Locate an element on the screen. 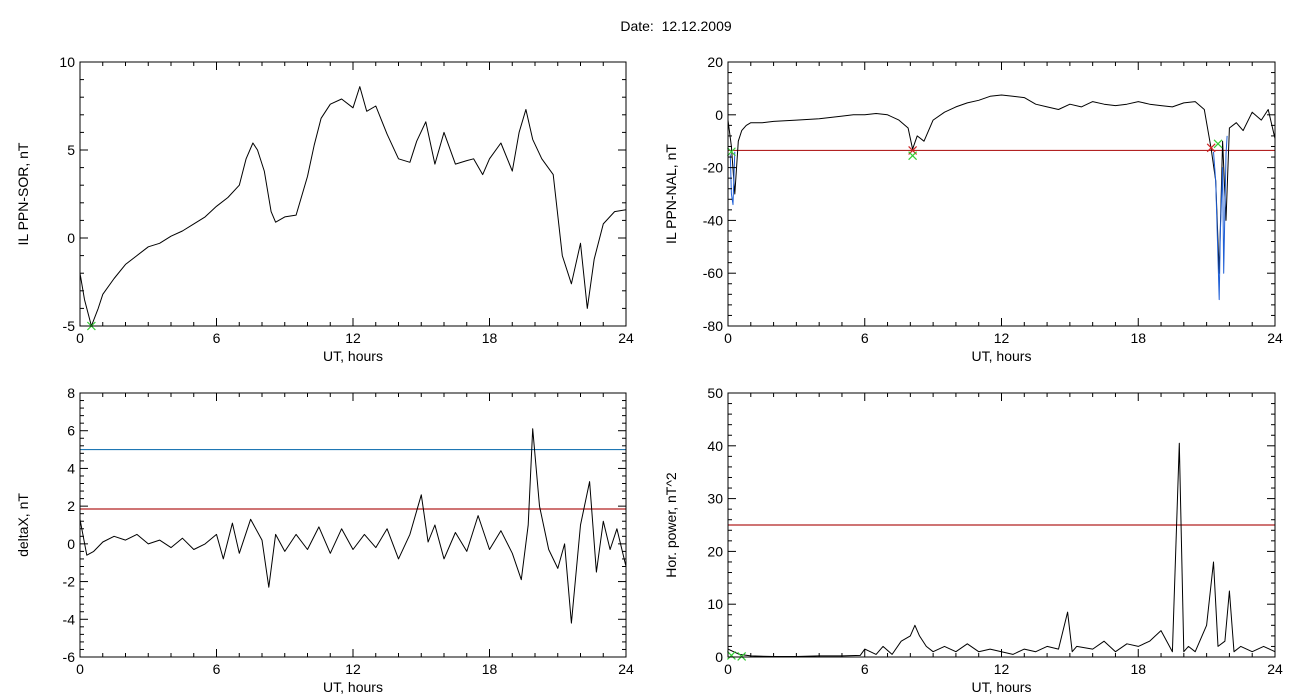 The image size is (1300, 700). y-tick-label: 30 is located at coordinates (715, 499).